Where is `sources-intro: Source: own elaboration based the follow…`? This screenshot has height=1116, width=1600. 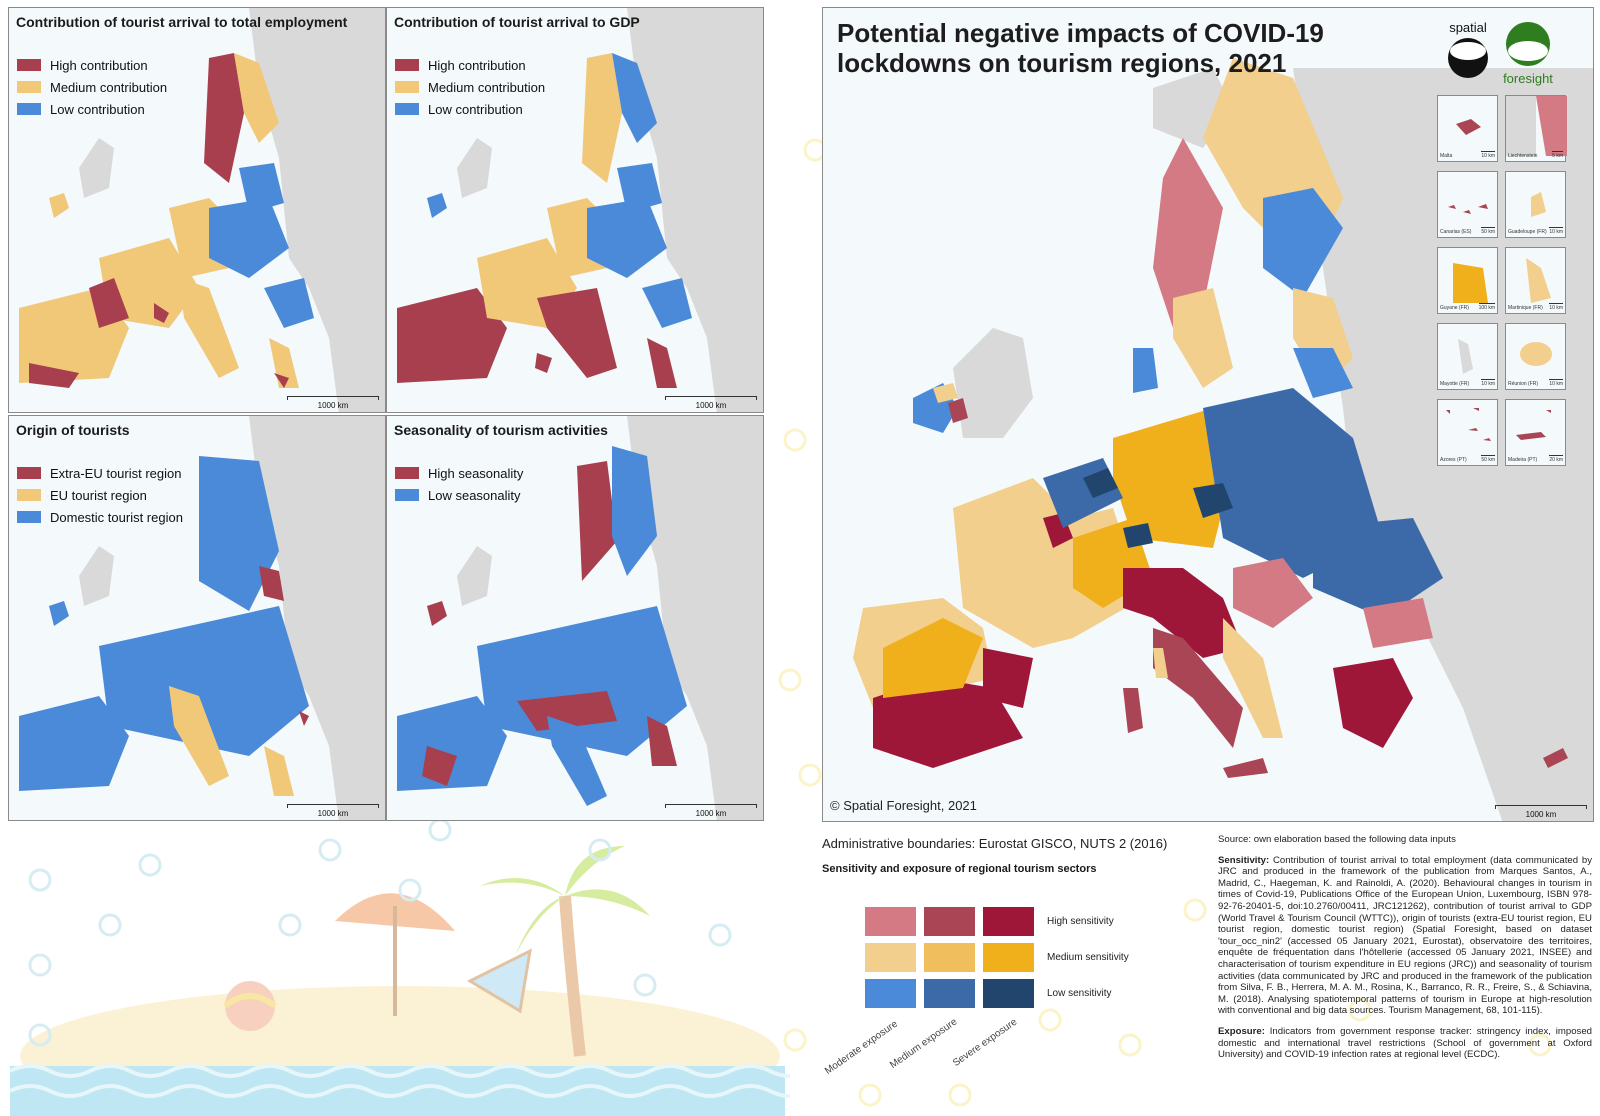
sources-intro: Source: own elaboration based the follow… is located at coordinates (1337, 839).